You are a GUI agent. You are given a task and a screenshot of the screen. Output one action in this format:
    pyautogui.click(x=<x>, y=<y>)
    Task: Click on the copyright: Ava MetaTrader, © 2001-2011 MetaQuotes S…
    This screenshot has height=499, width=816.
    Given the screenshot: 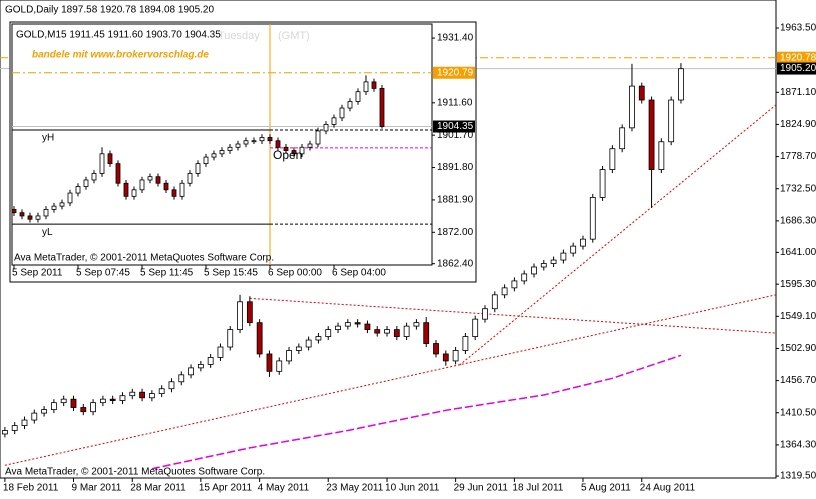 What is the action you would take?
    pyautogui.click(x=144, y=258)
    